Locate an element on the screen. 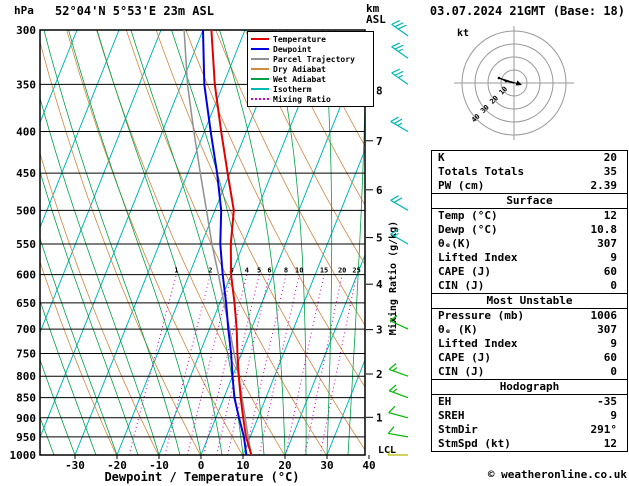  stat-label: PW (cm) is located at coordinates (461, 185).